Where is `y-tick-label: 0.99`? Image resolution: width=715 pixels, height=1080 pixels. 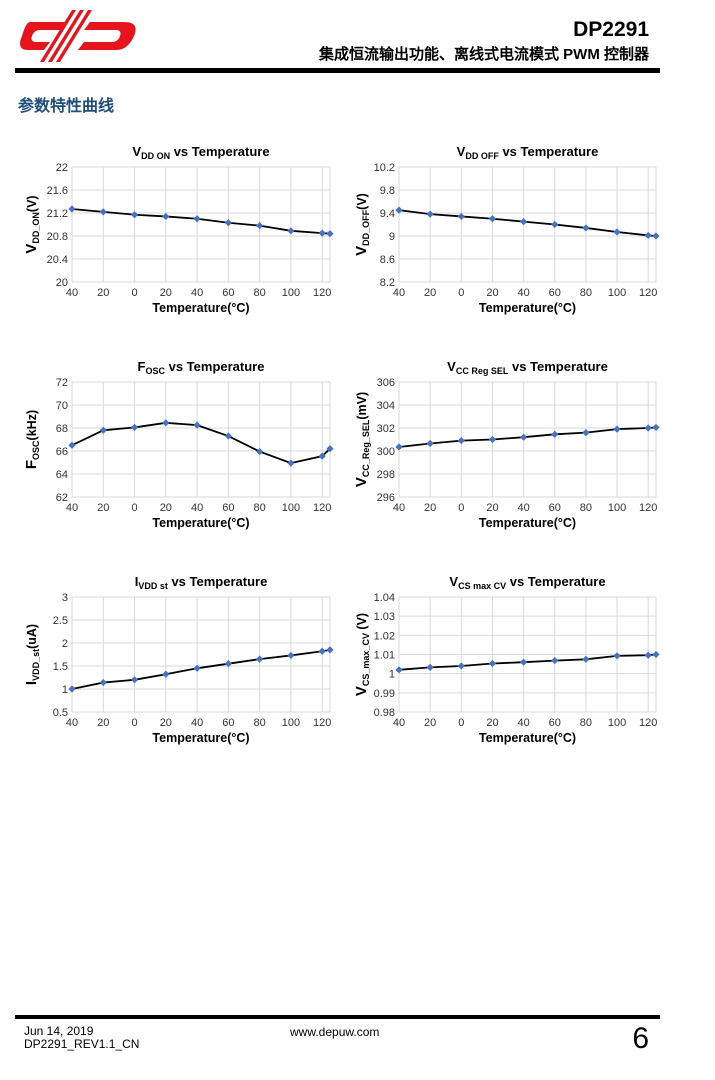 y-tick-label: 0.99 is located at coordinates (384, 694).